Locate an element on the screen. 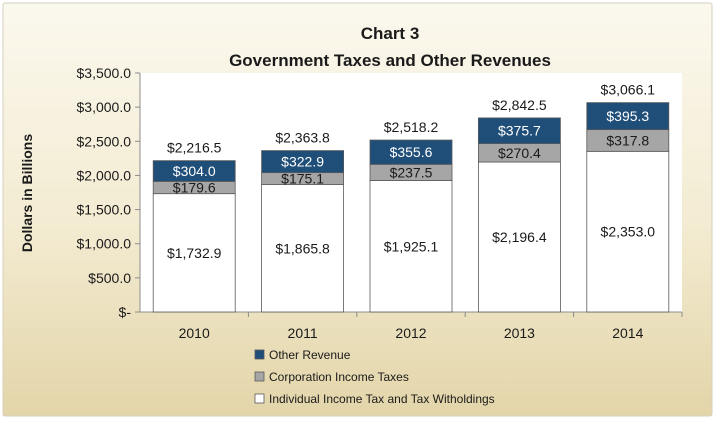 The width and height of the screenshot is (715, 424). data-label: $304.0 is located at coordinates (194, 171).